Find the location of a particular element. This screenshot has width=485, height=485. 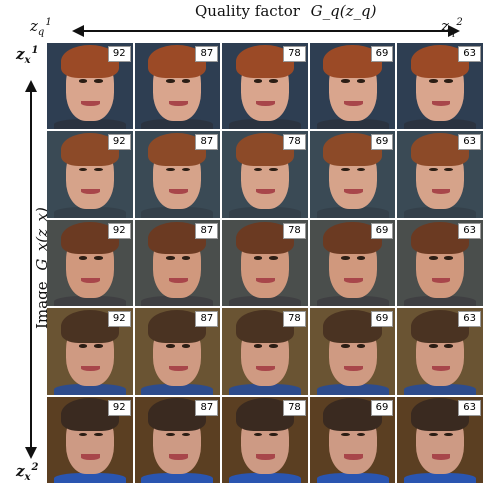

face-thumbnail: 63 is located at coordinates (440, 174).